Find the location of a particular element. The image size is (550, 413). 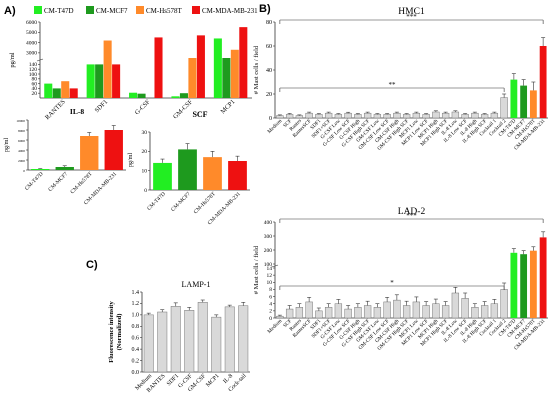

b-hmc1-x-tick-label: SCF is located at coordinates (287, 123).